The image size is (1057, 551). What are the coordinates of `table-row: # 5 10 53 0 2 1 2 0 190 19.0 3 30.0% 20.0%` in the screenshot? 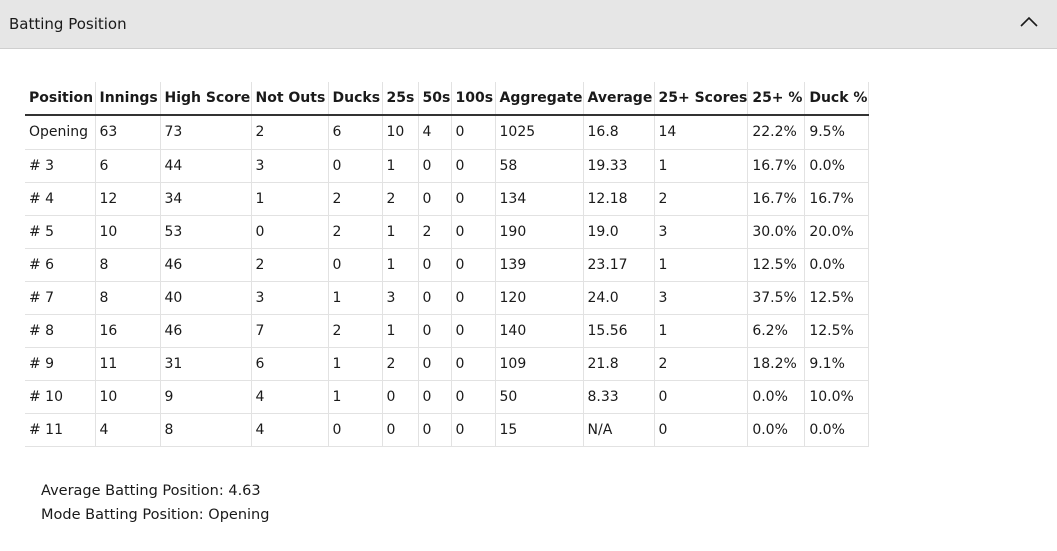 It's located at (447, 232).